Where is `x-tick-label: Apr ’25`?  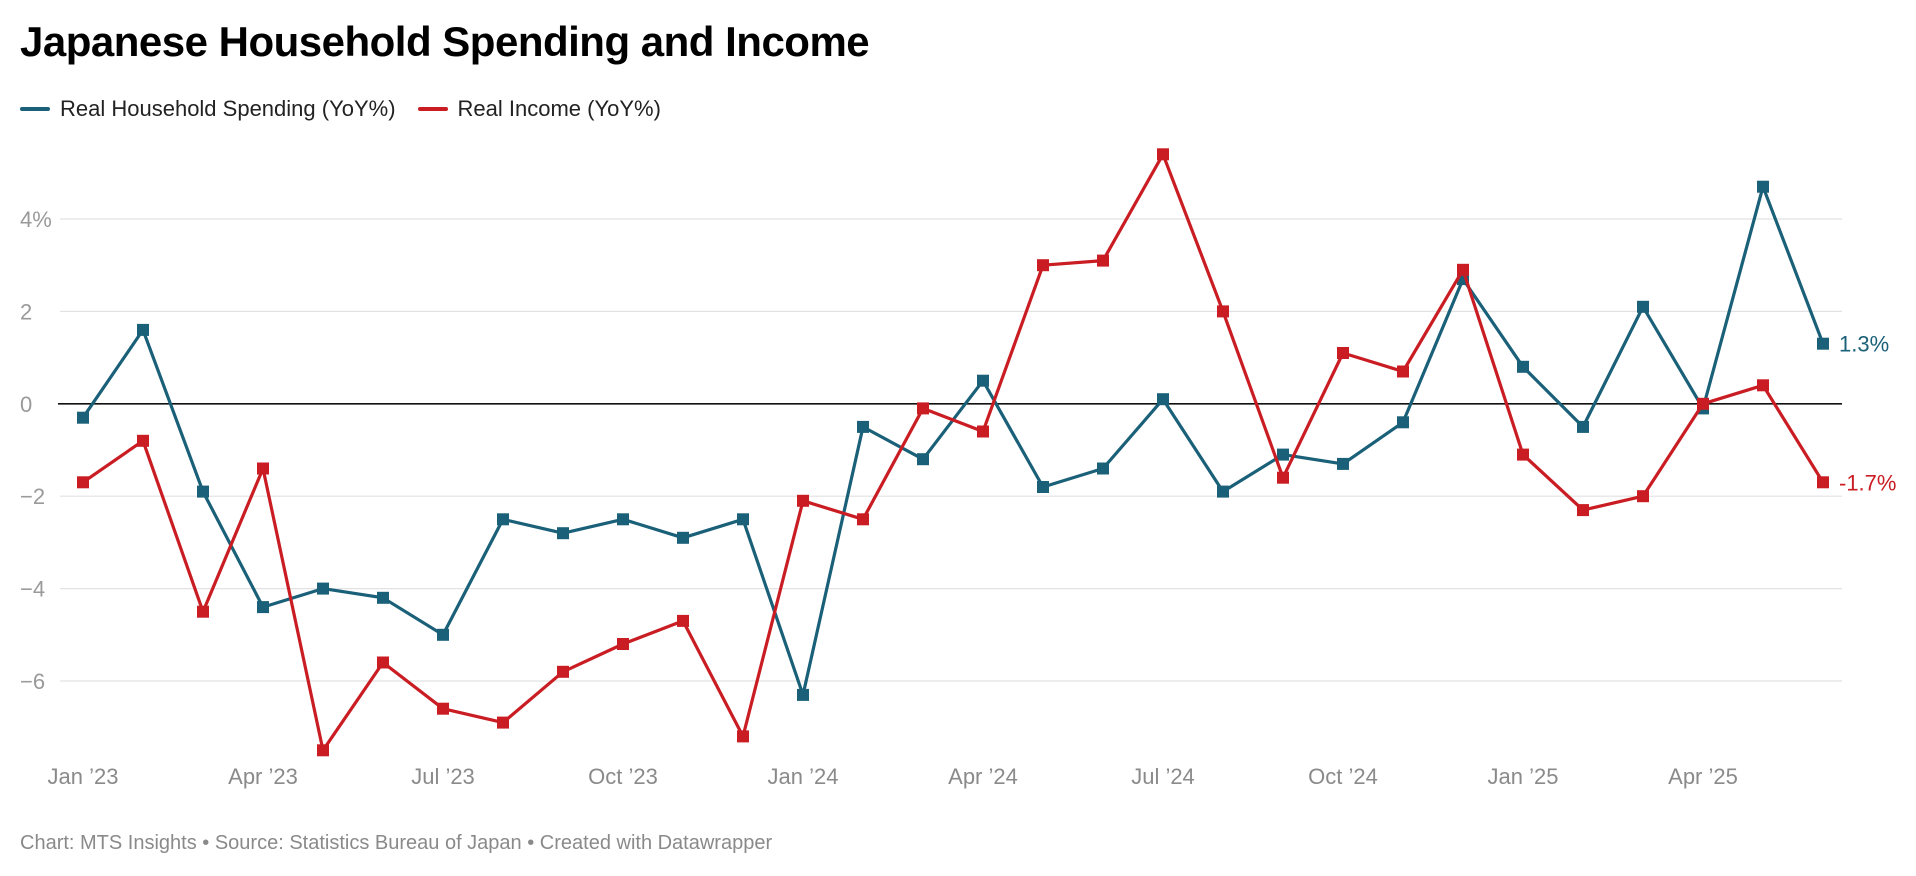
x-tick-label: Apr ’25 is located at coordinates (1703, 776).